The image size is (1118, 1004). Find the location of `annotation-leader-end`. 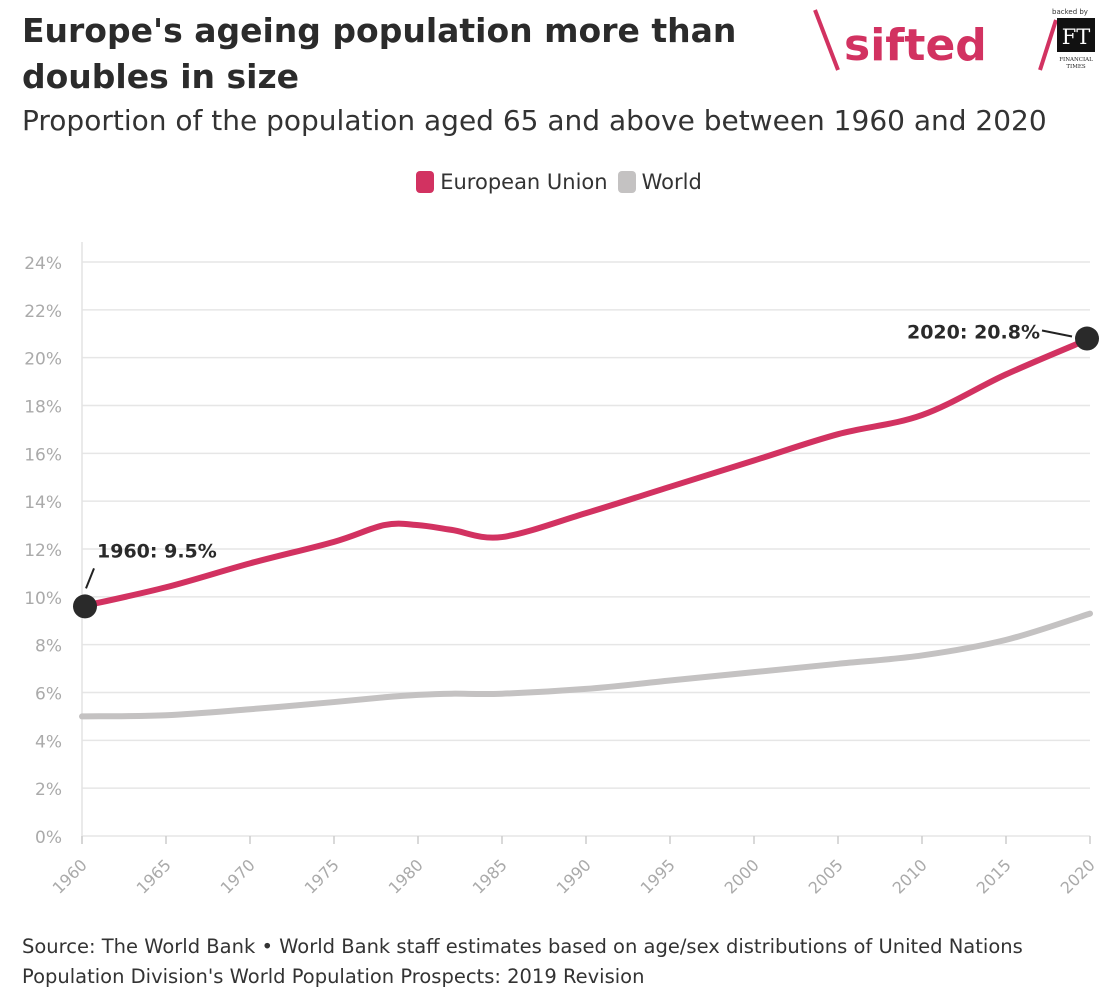

annotation-leader-end is located at coordinates (1057, 333).